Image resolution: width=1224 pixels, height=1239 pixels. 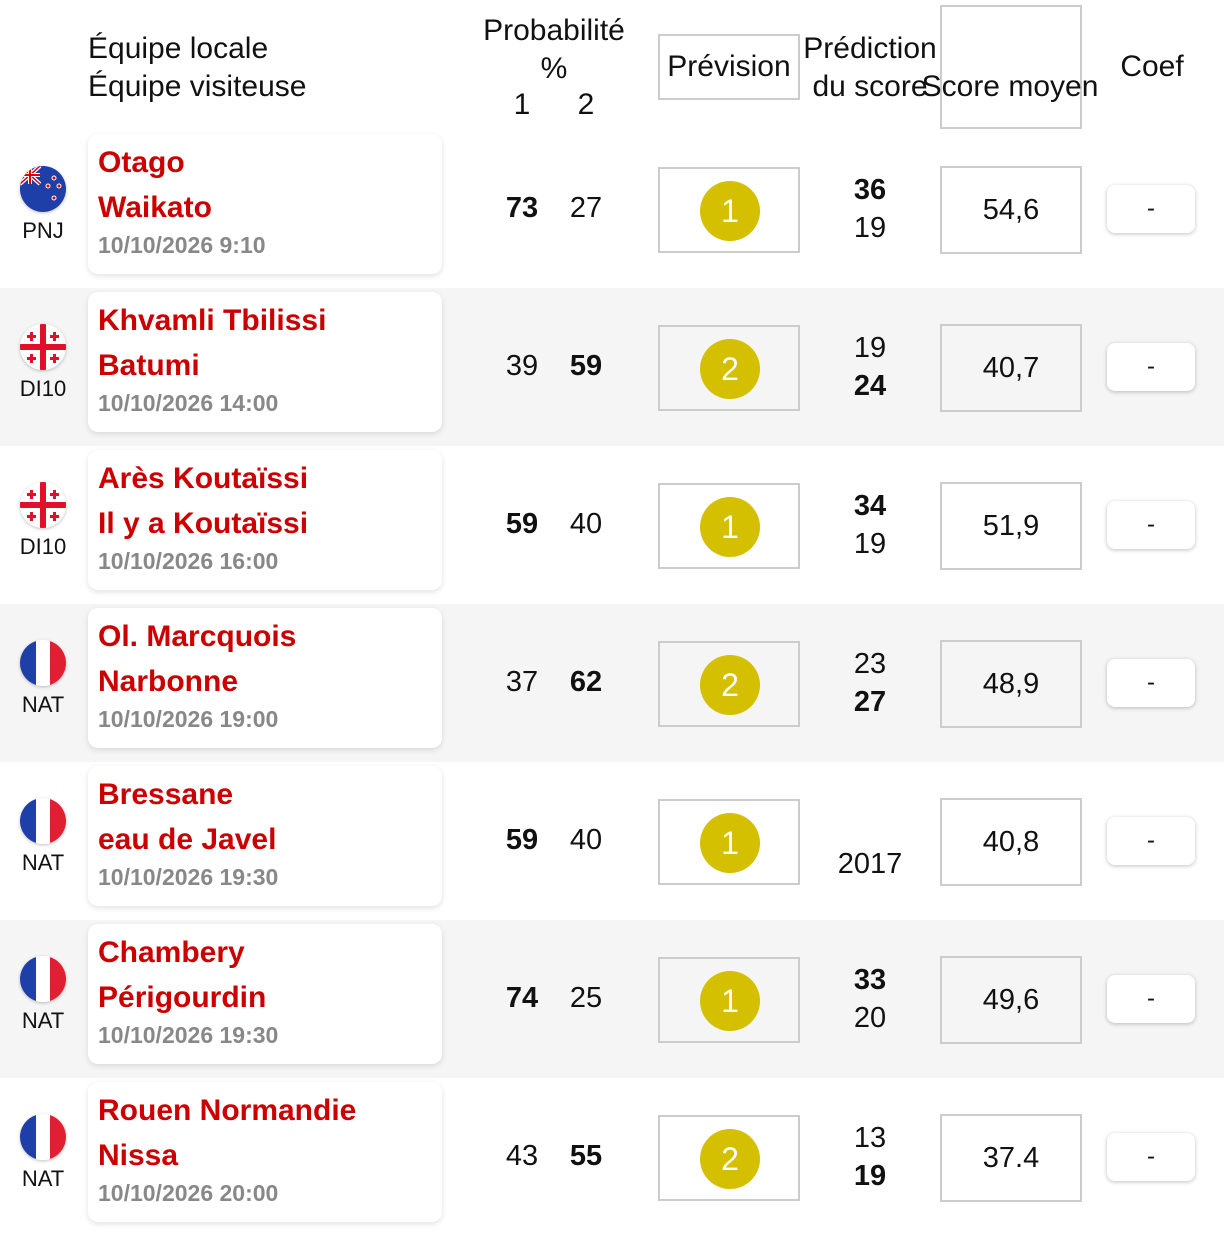 What do you see at coordinates (586, 366) in the screenshot?
I see `prob-away: 59` at bounding box center [586, 366].